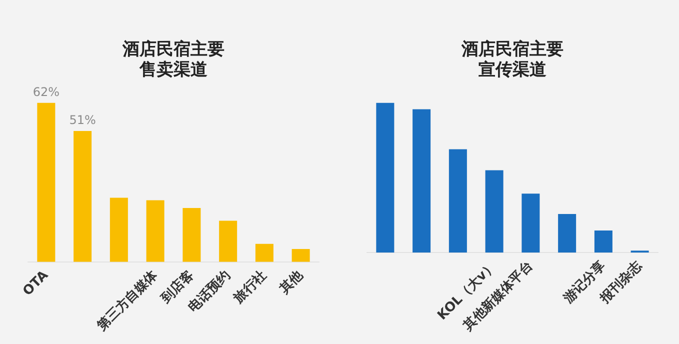  I want to click on chart-subtitle: 售卖渠道, so click(173, 70).